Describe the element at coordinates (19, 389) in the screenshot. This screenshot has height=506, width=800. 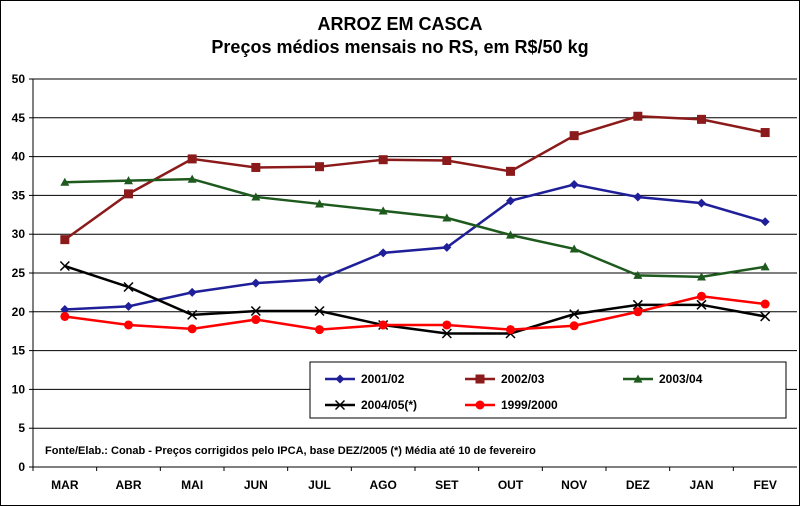
I see `y-tick-label: 10` at that location.